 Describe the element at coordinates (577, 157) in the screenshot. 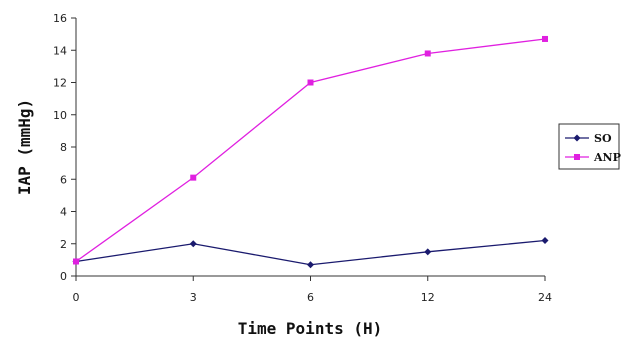

I see `legend-marker-anp` at that location.